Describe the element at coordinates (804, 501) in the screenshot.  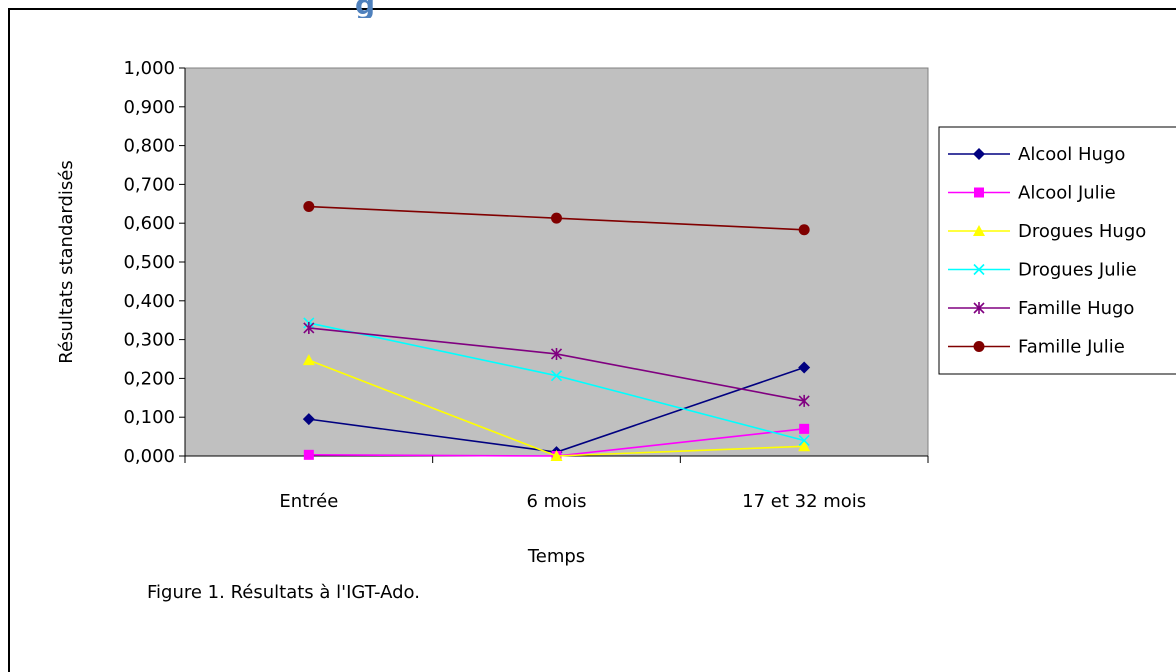
I see `x-tick-label: 17 et 32 mois` at that location.